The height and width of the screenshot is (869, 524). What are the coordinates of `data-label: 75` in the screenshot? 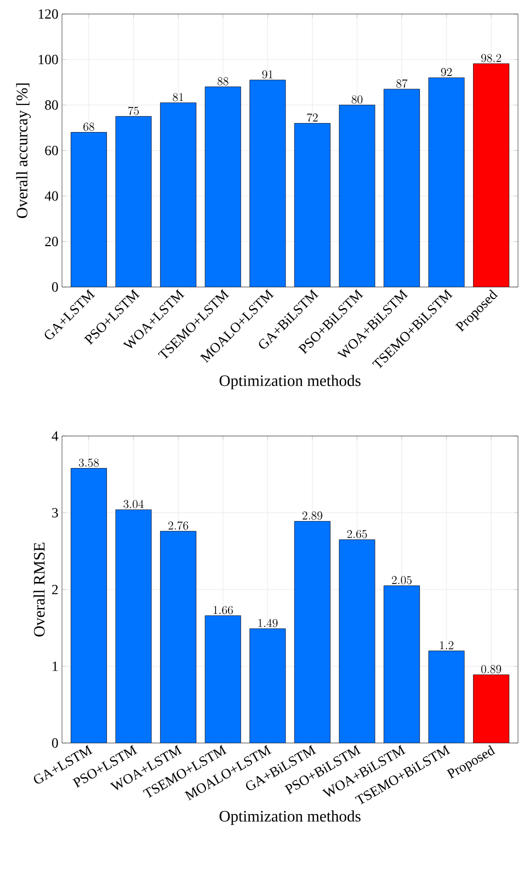 It's located at (133, 110).